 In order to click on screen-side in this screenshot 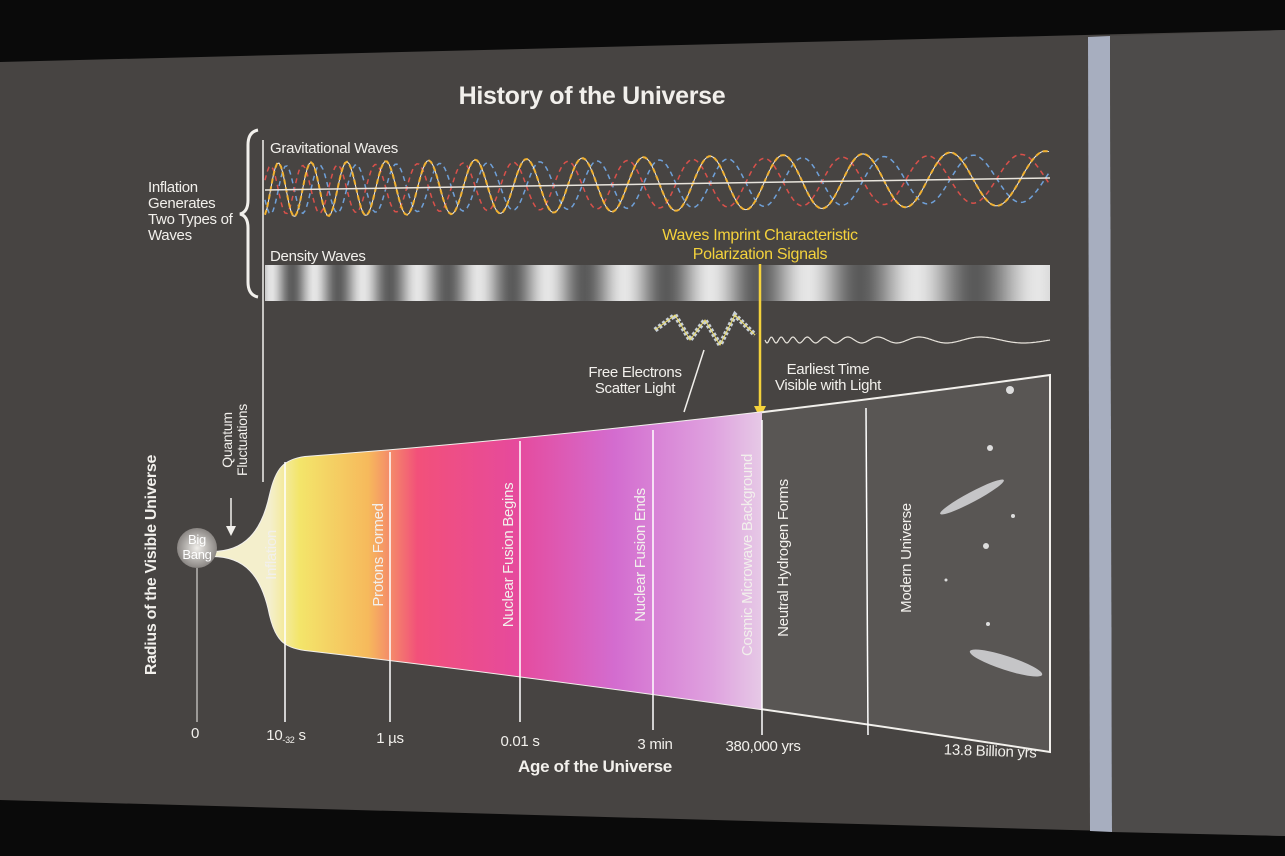, I will do `click(1197, 433)`.